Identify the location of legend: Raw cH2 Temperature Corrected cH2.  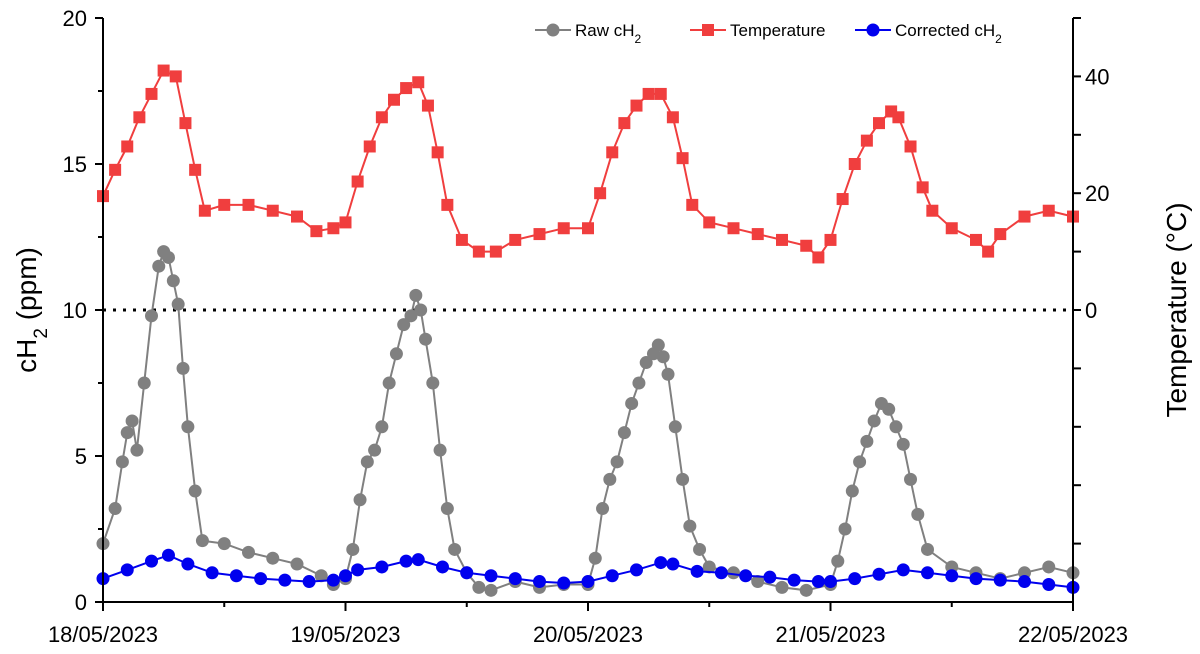
(768, 33).